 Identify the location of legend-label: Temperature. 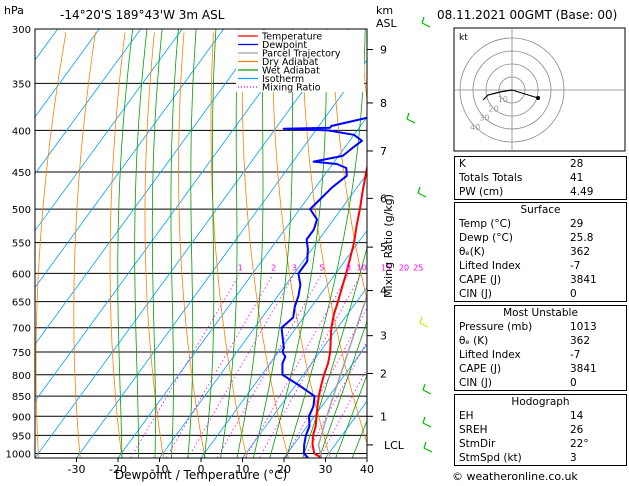
(291, 37).